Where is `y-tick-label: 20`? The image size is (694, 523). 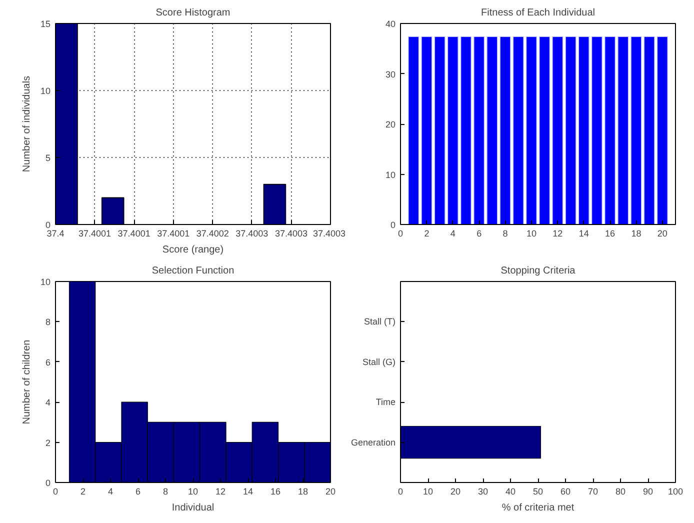 y-tick-label: 20 is located at coordinates (390, 125).